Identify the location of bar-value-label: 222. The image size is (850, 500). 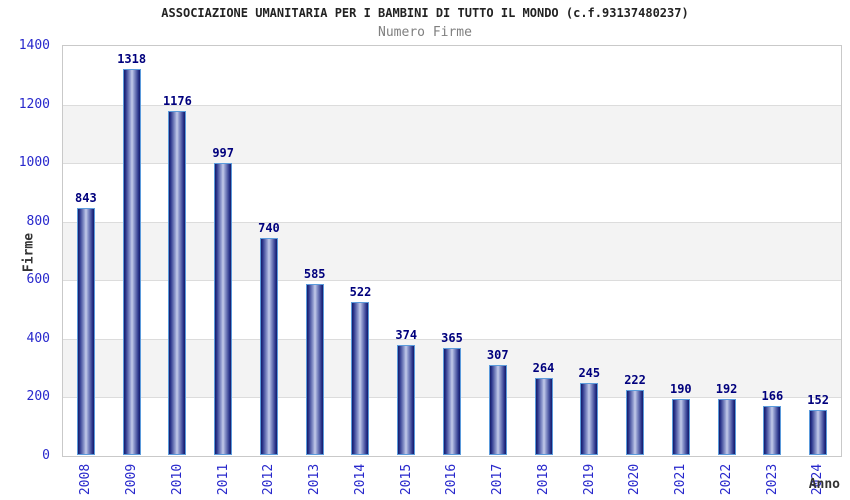
(635, 380).